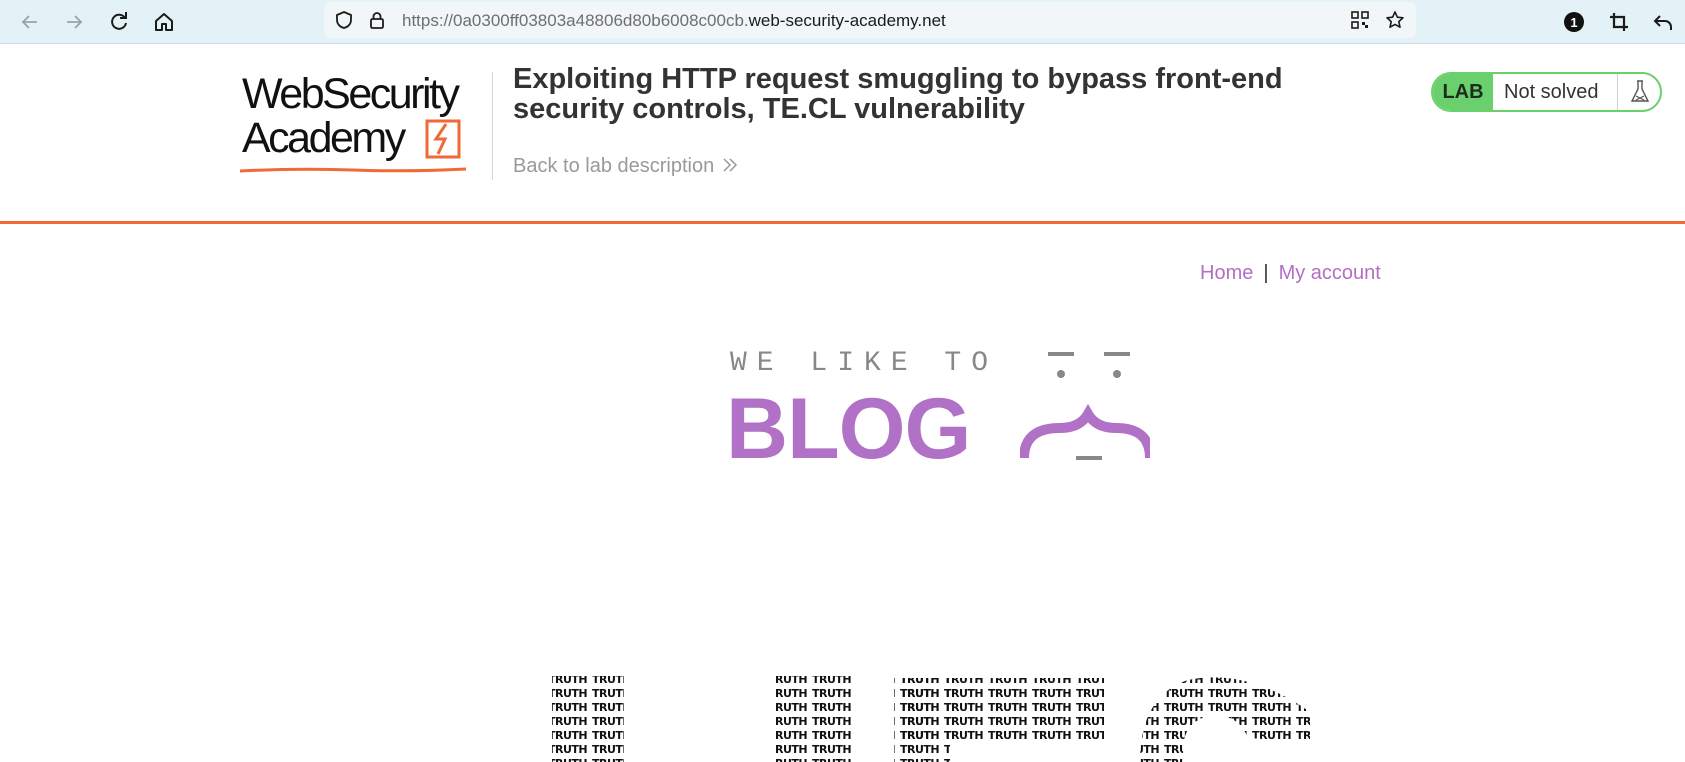  Describe the element at coordinates (1463, 92) in the screenshot. I see `lab-badge-label: LAB` at that location.